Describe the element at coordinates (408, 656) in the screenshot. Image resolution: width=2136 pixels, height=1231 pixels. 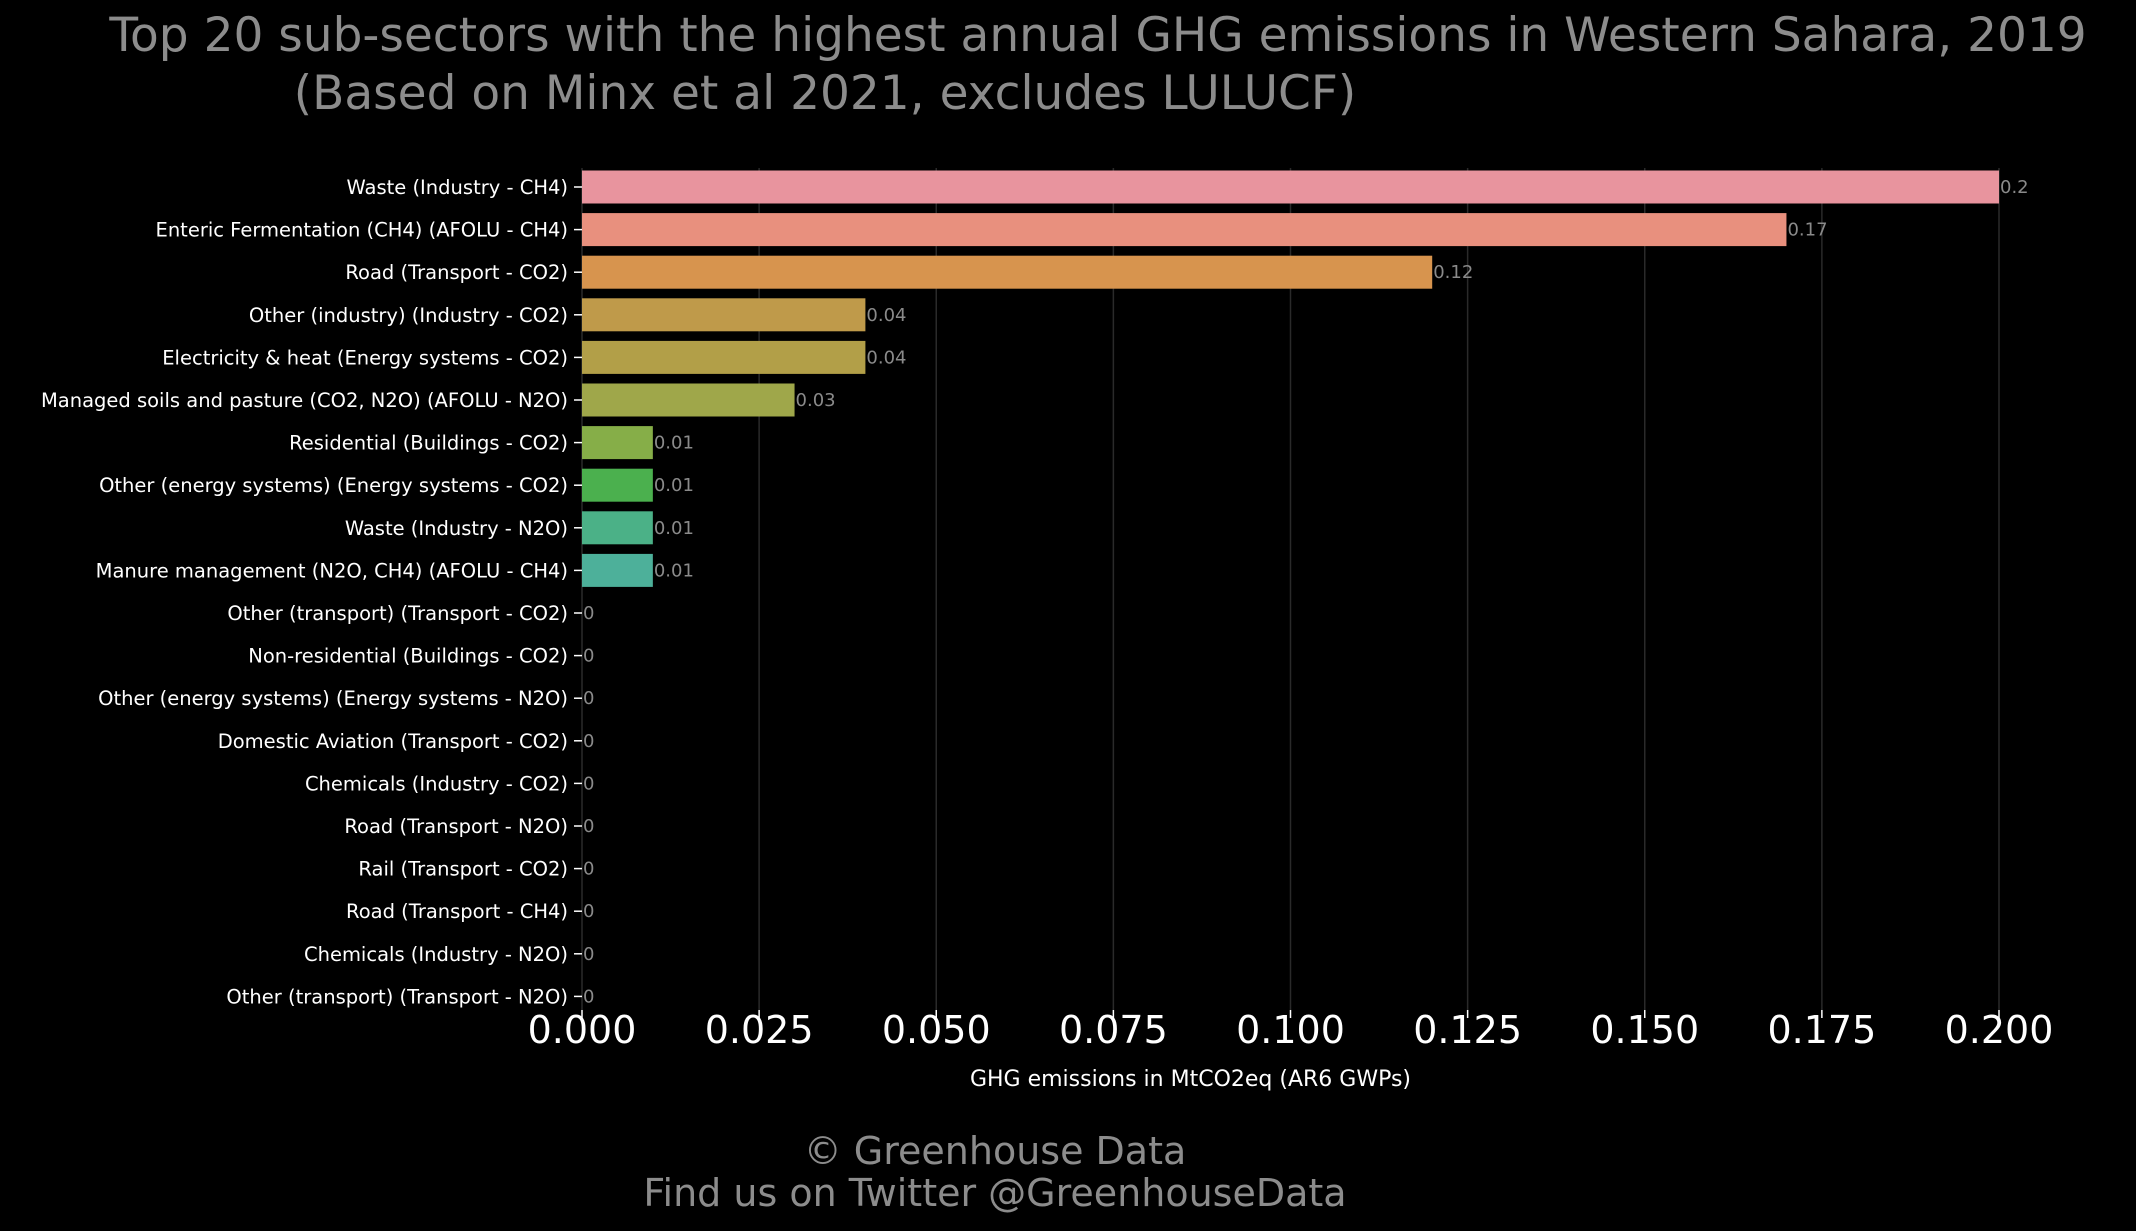
I see `category-label: Non-residential (Buildings - CO2)` at that location.